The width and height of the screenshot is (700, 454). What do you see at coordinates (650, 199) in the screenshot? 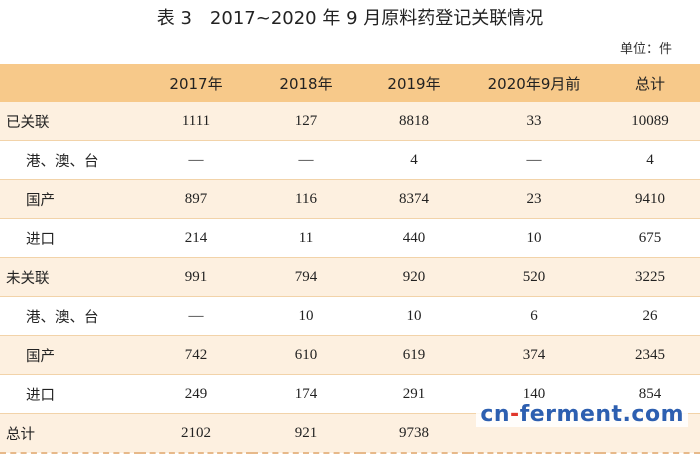
I see `table-cell: 9410` at bounding box center [650, 199].